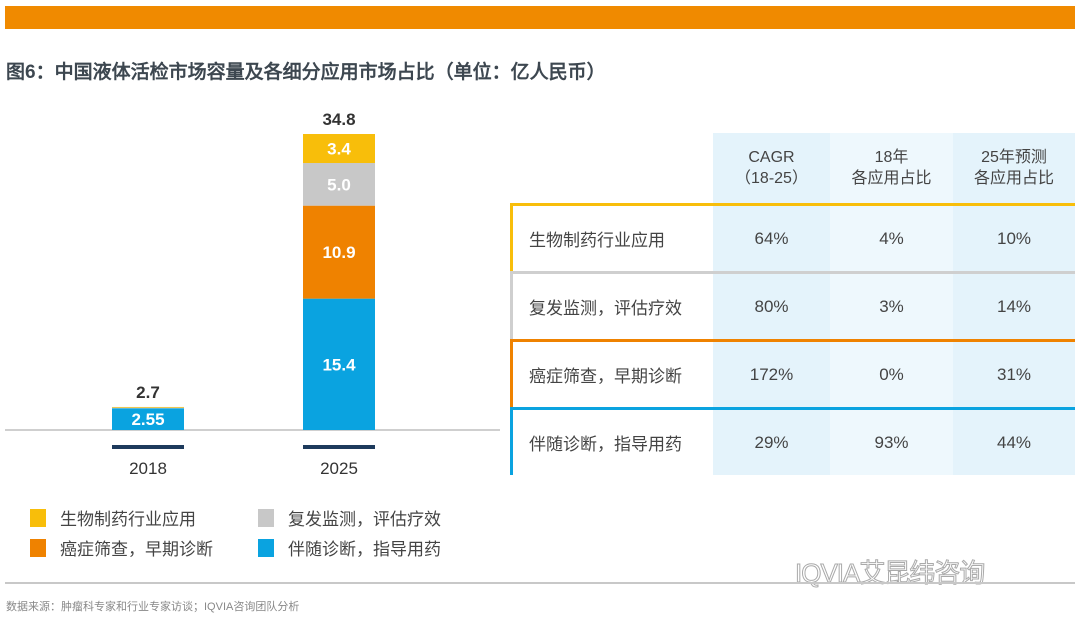  I want to click on segment-label: 10.9, so click(338, 252).